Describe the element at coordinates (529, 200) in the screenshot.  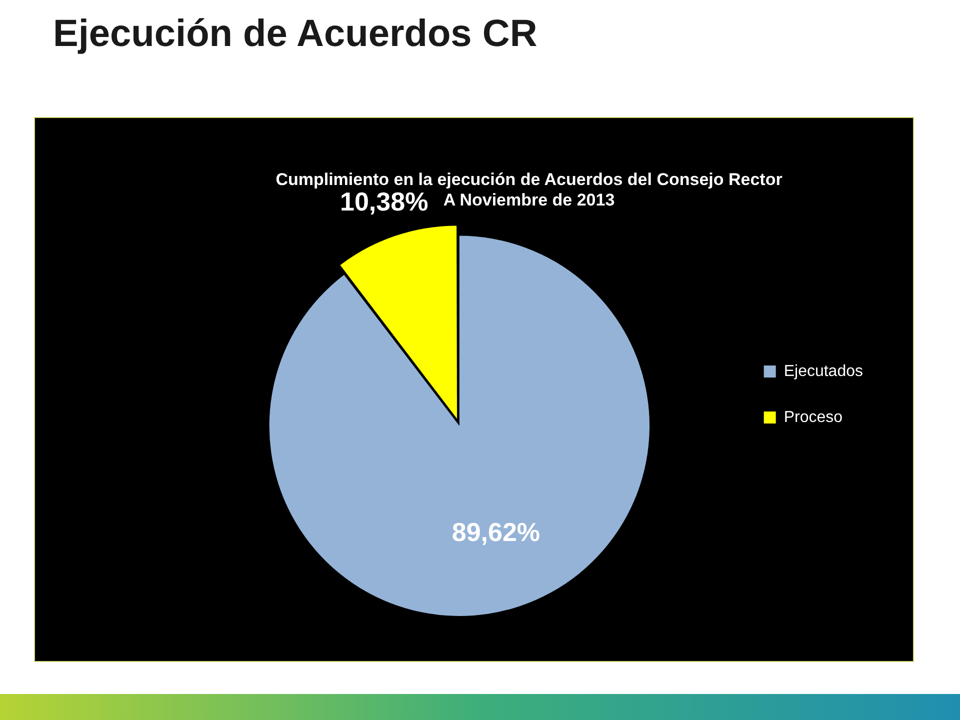
I see `text: A Noviembre de 2013` at that location.